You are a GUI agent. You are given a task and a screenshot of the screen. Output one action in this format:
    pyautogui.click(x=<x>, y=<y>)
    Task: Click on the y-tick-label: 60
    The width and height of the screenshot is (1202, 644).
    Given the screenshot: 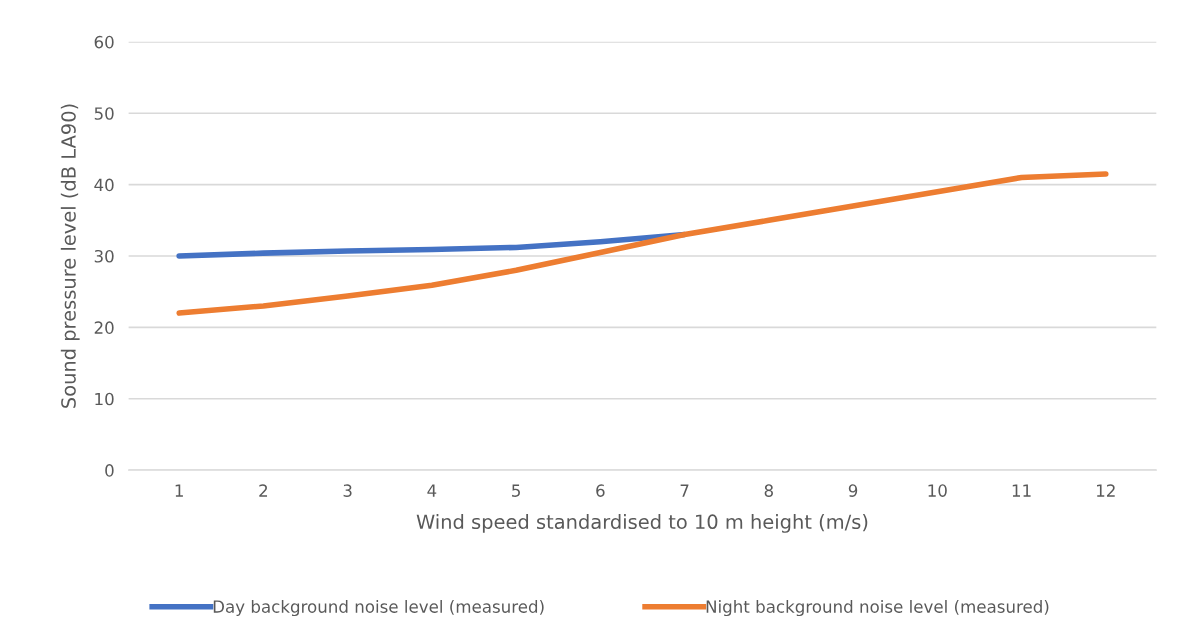 What is the action you would take?
    pyautogui.click(x=104, y=42)
    